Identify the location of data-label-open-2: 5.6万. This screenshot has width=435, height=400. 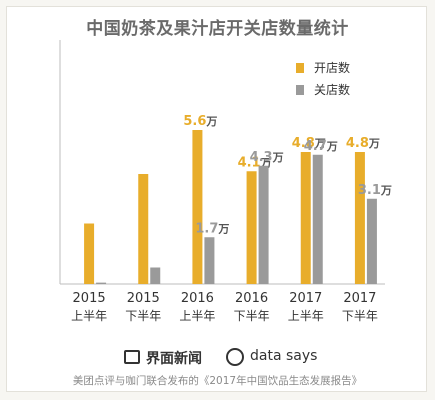
(200, 121).